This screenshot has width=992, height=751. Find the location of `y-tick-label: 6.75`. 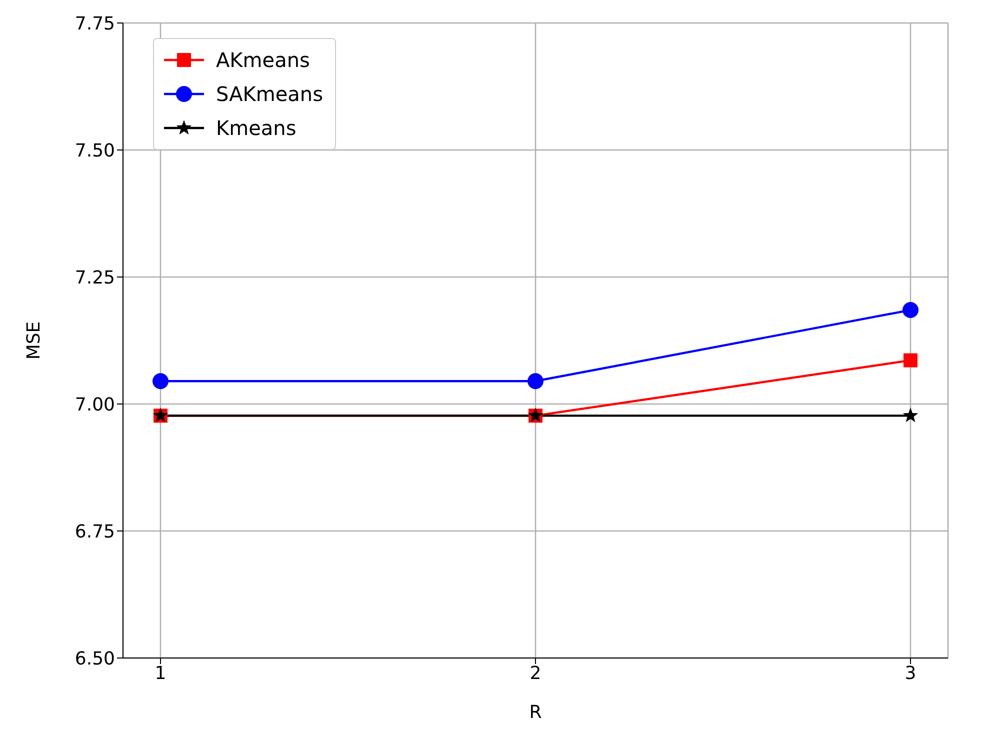

y-tick-label: 6.75 is located at coordinates (94, 531).